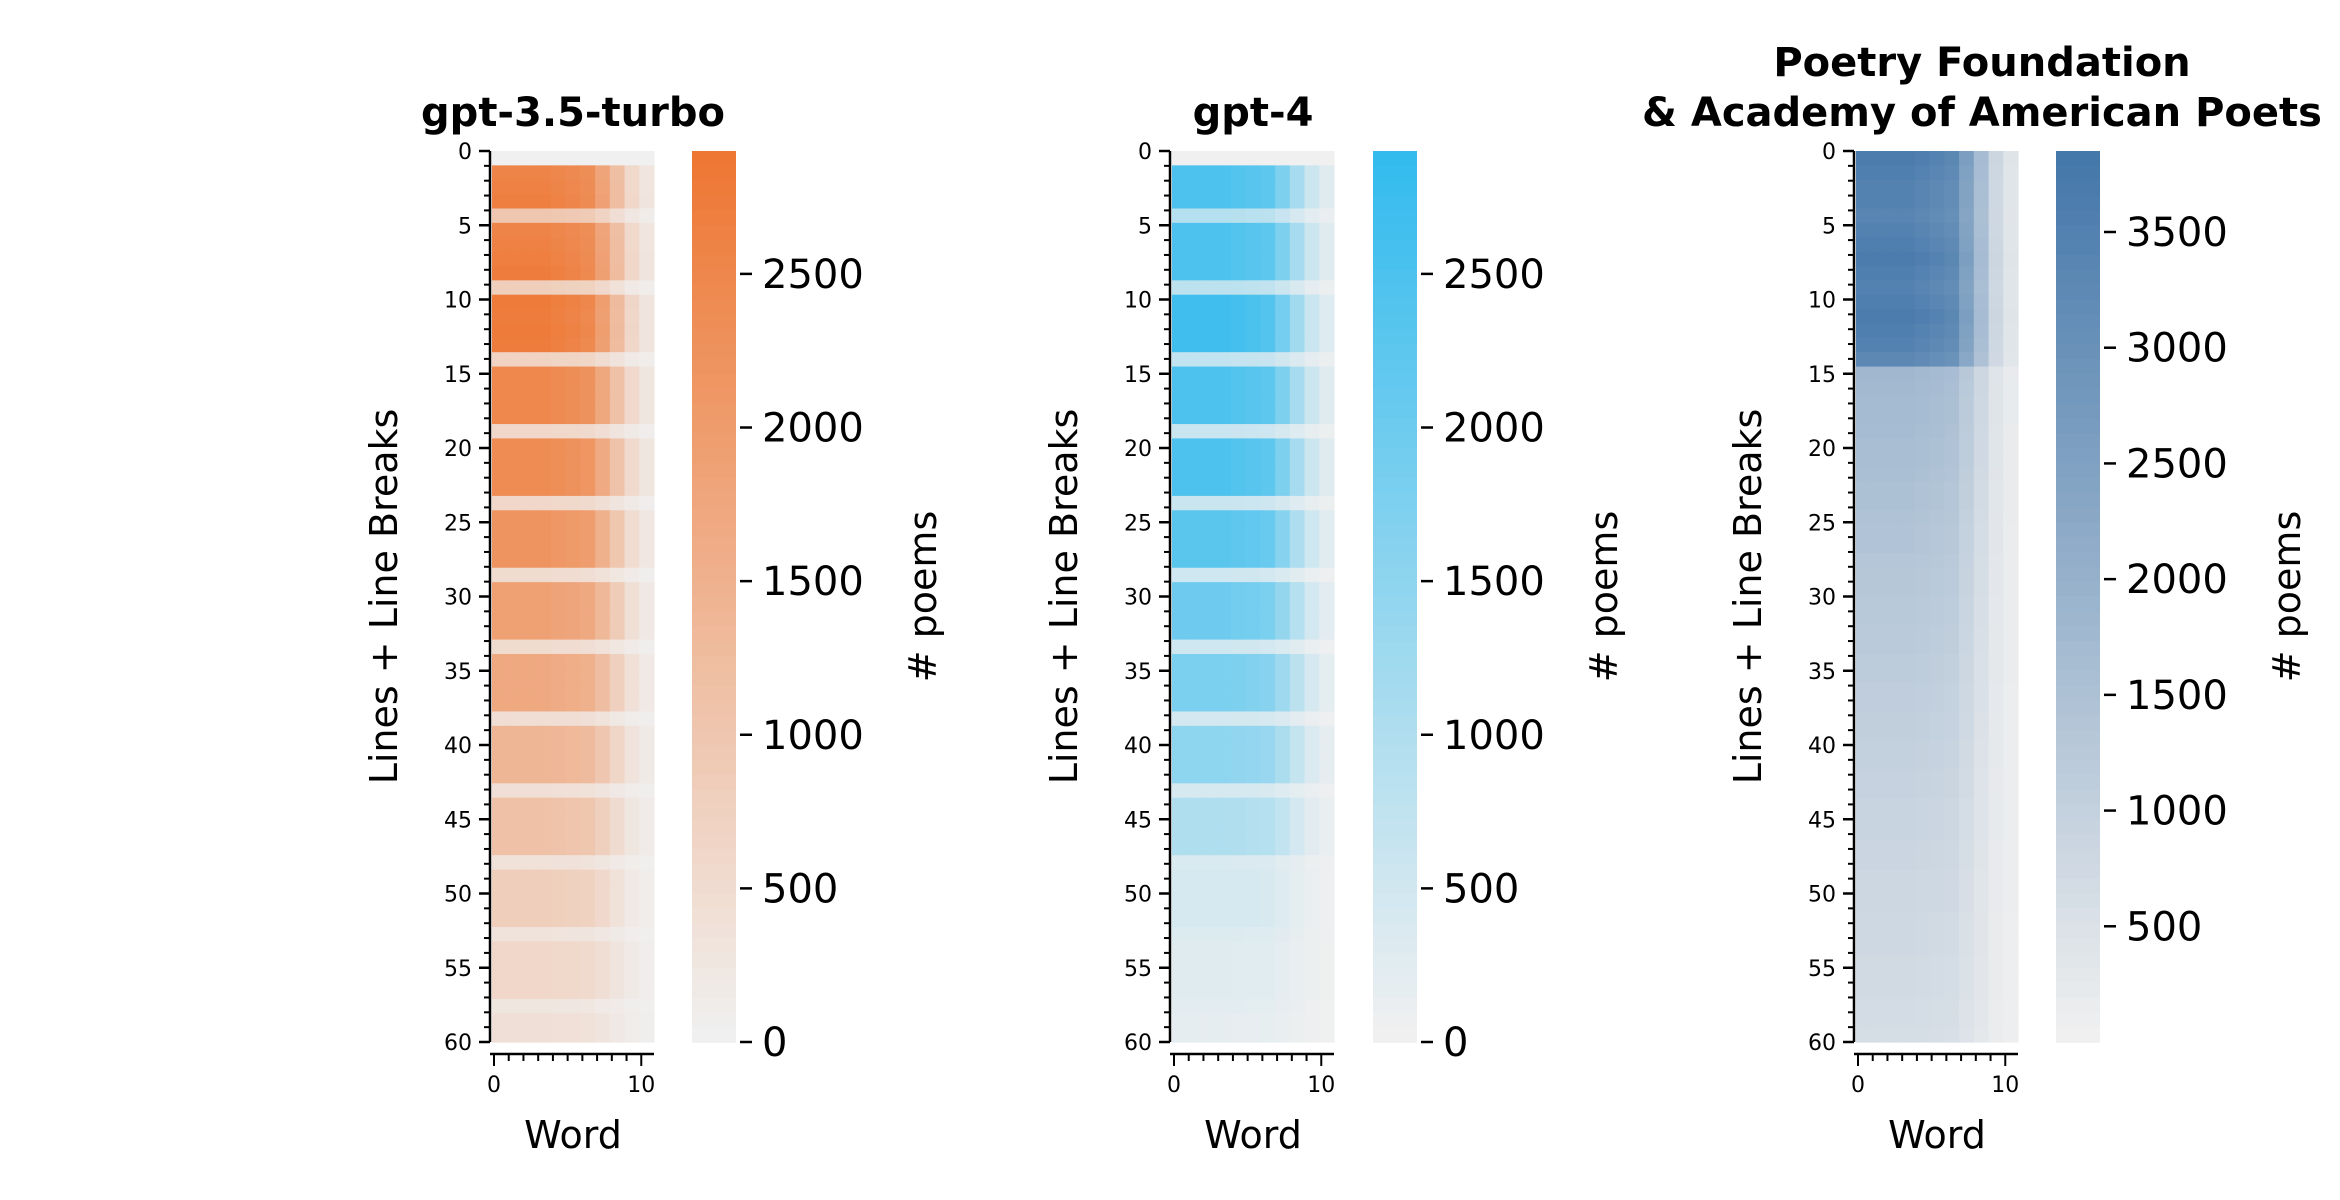 This screenshot has width=2340, height=1200. Describe the element at coordinates (1138, 598) in the screenshot. I see `y-tick-label: 30` at that location.